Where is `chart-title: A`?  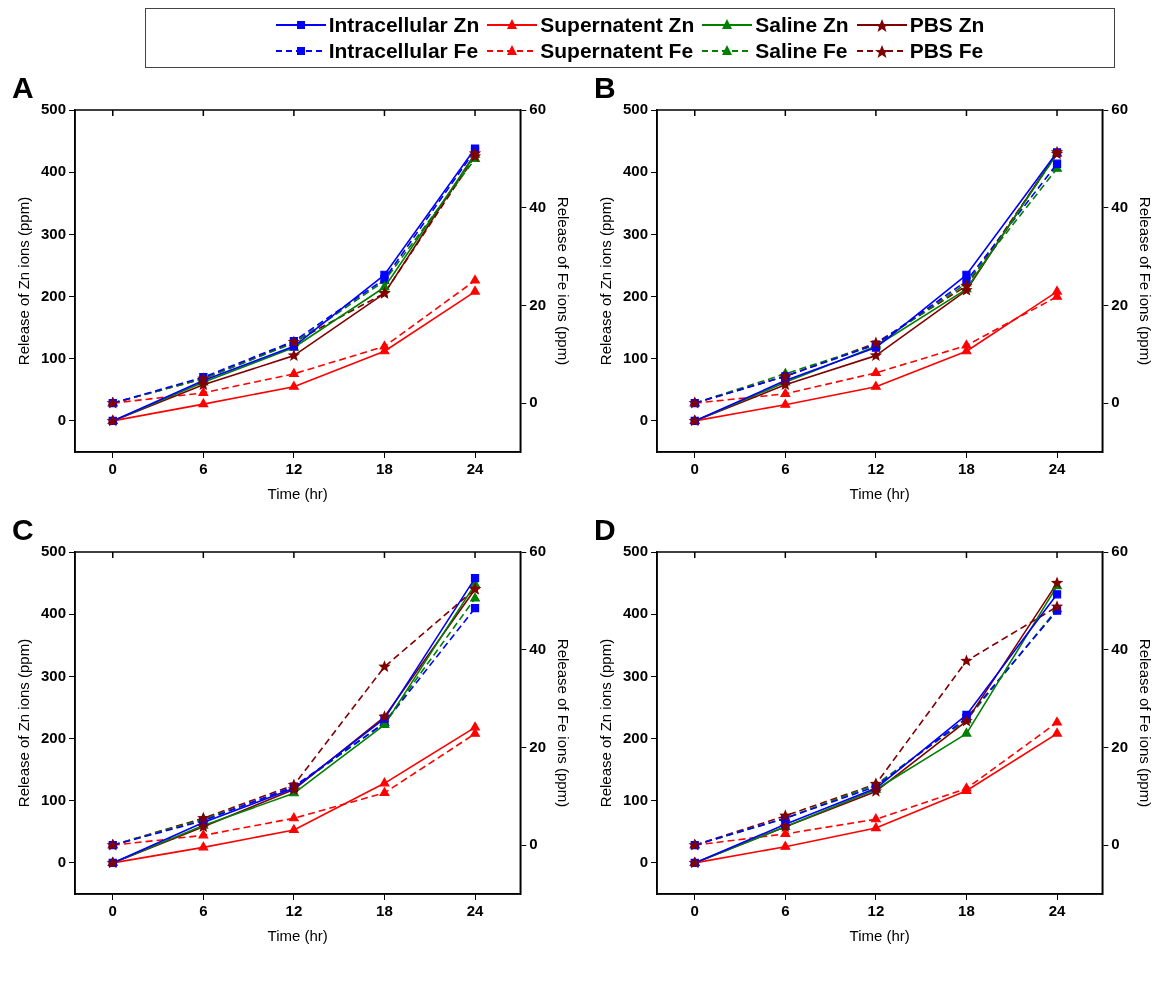
chart-title: A is located at coordinates (23, 88).